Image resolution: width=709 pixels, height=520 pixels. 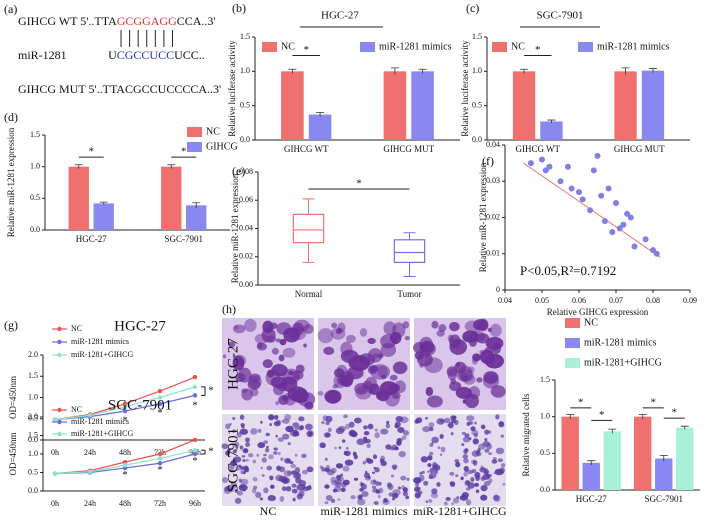 What do you see at coordinates (498, 289) in the screenshot?
I see `y-tick-label: 0` at bounding box center [498, 289].